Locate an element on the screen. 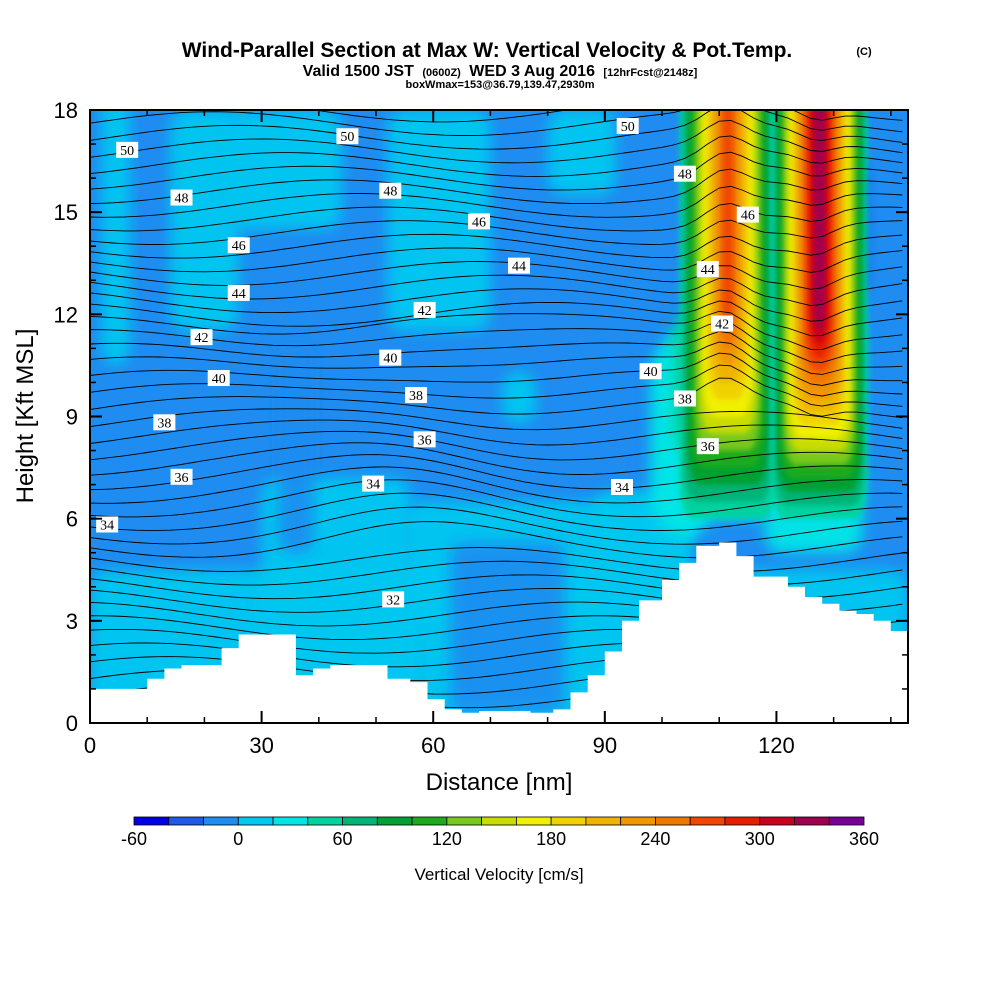 The image size is (1000, 1005). updraft-cores is located at coordinates (773, 314).